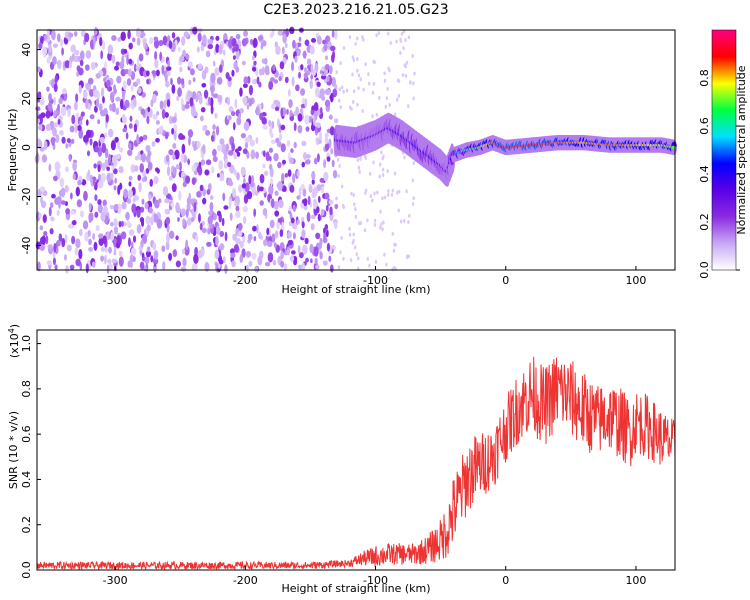 Image resolution: width=750 pixels, height=600 pixels. What do you see at coordinates (374, 276) in the screenshot?
I see `spectrogram-x-ticks: -300 -200 -100 0 100` at bounding box center [374, 276].